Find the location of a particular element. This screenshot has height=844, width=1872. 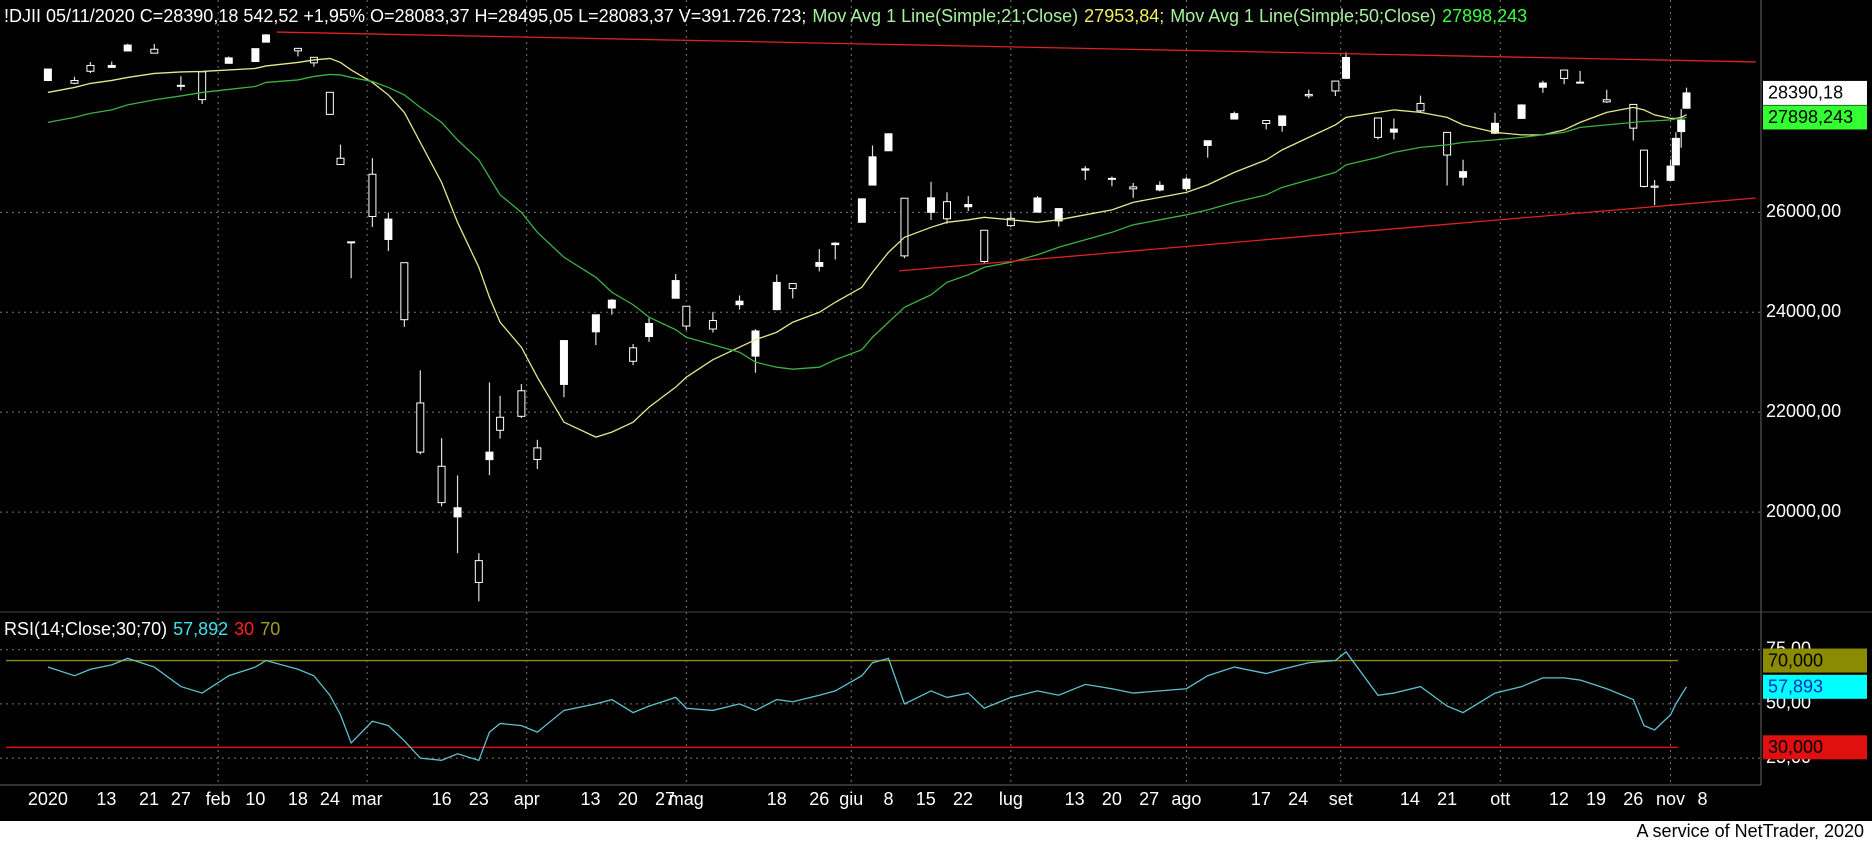

header-part: 27953,84; is located at coordinates (1124, 16).